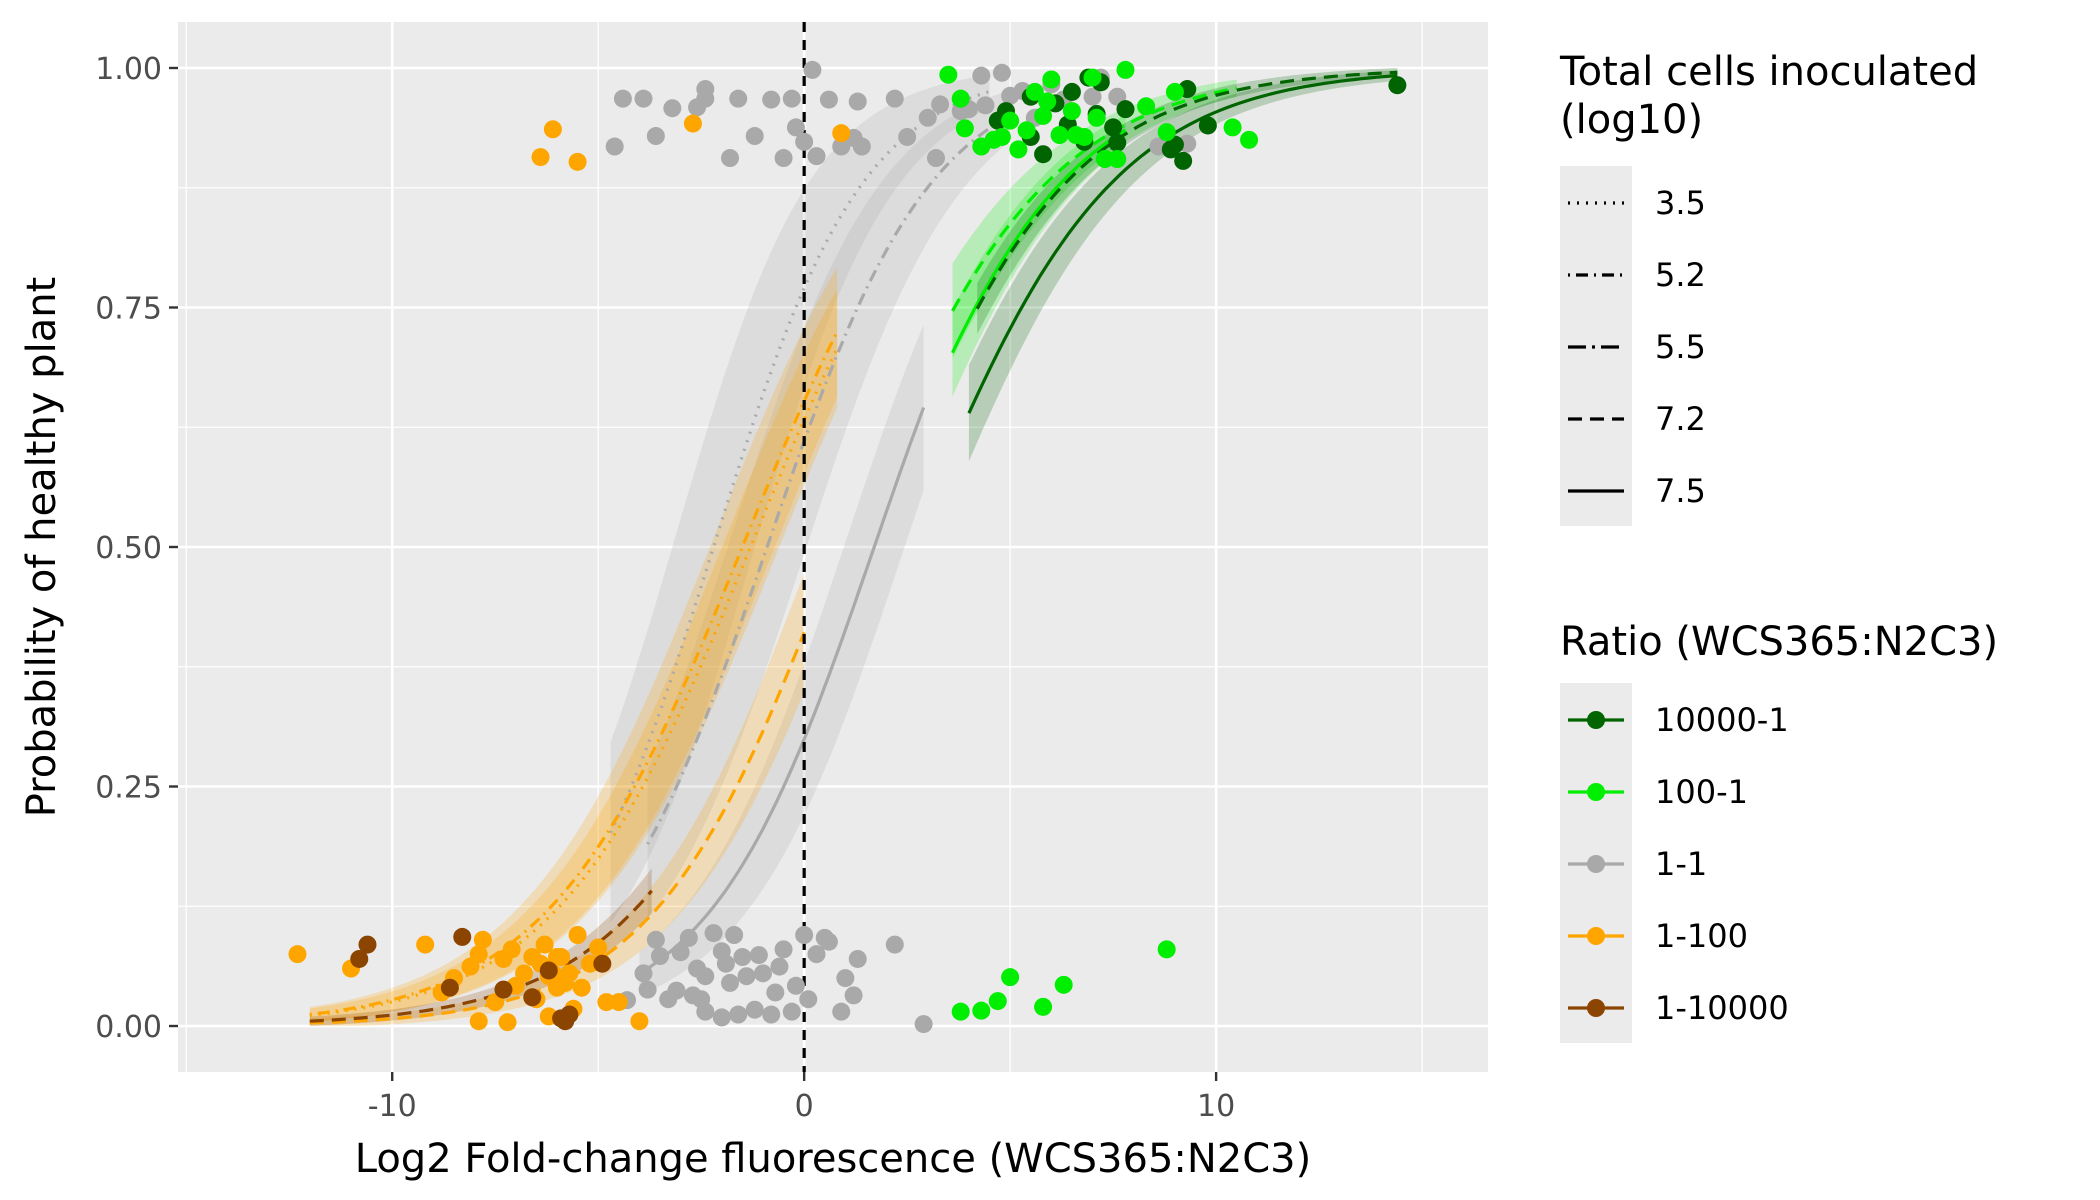 The width and height of the screenshot is (2100, 1200). What do you see at coordinates (1701, 792) in the screenshot?
I see `color-legend-label: 100-1` at bounding box center [1701, 792].